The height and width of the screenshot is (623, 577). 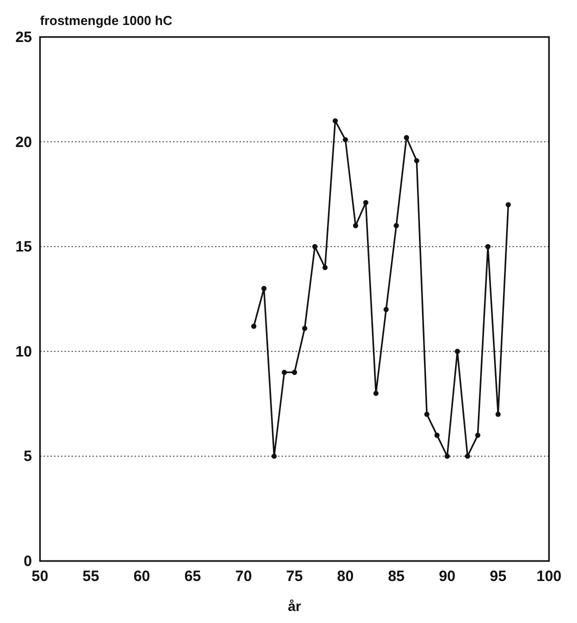 What do you see at coordinates (28, 561) in the screenshot?
I see `y-tick-label: 0` at bounding box center [28, 561].